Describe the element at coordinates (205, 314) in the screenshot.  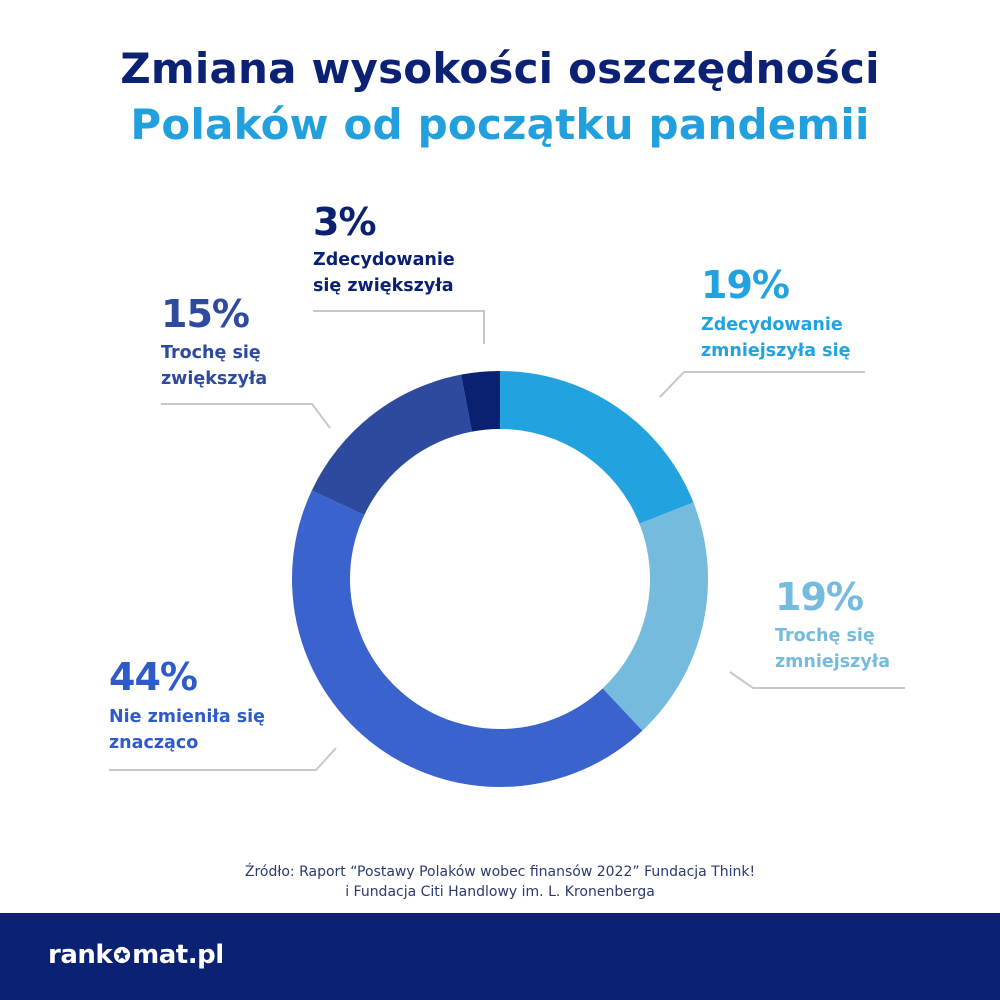
I see `slice-percent-label-3: 15%` at that location.